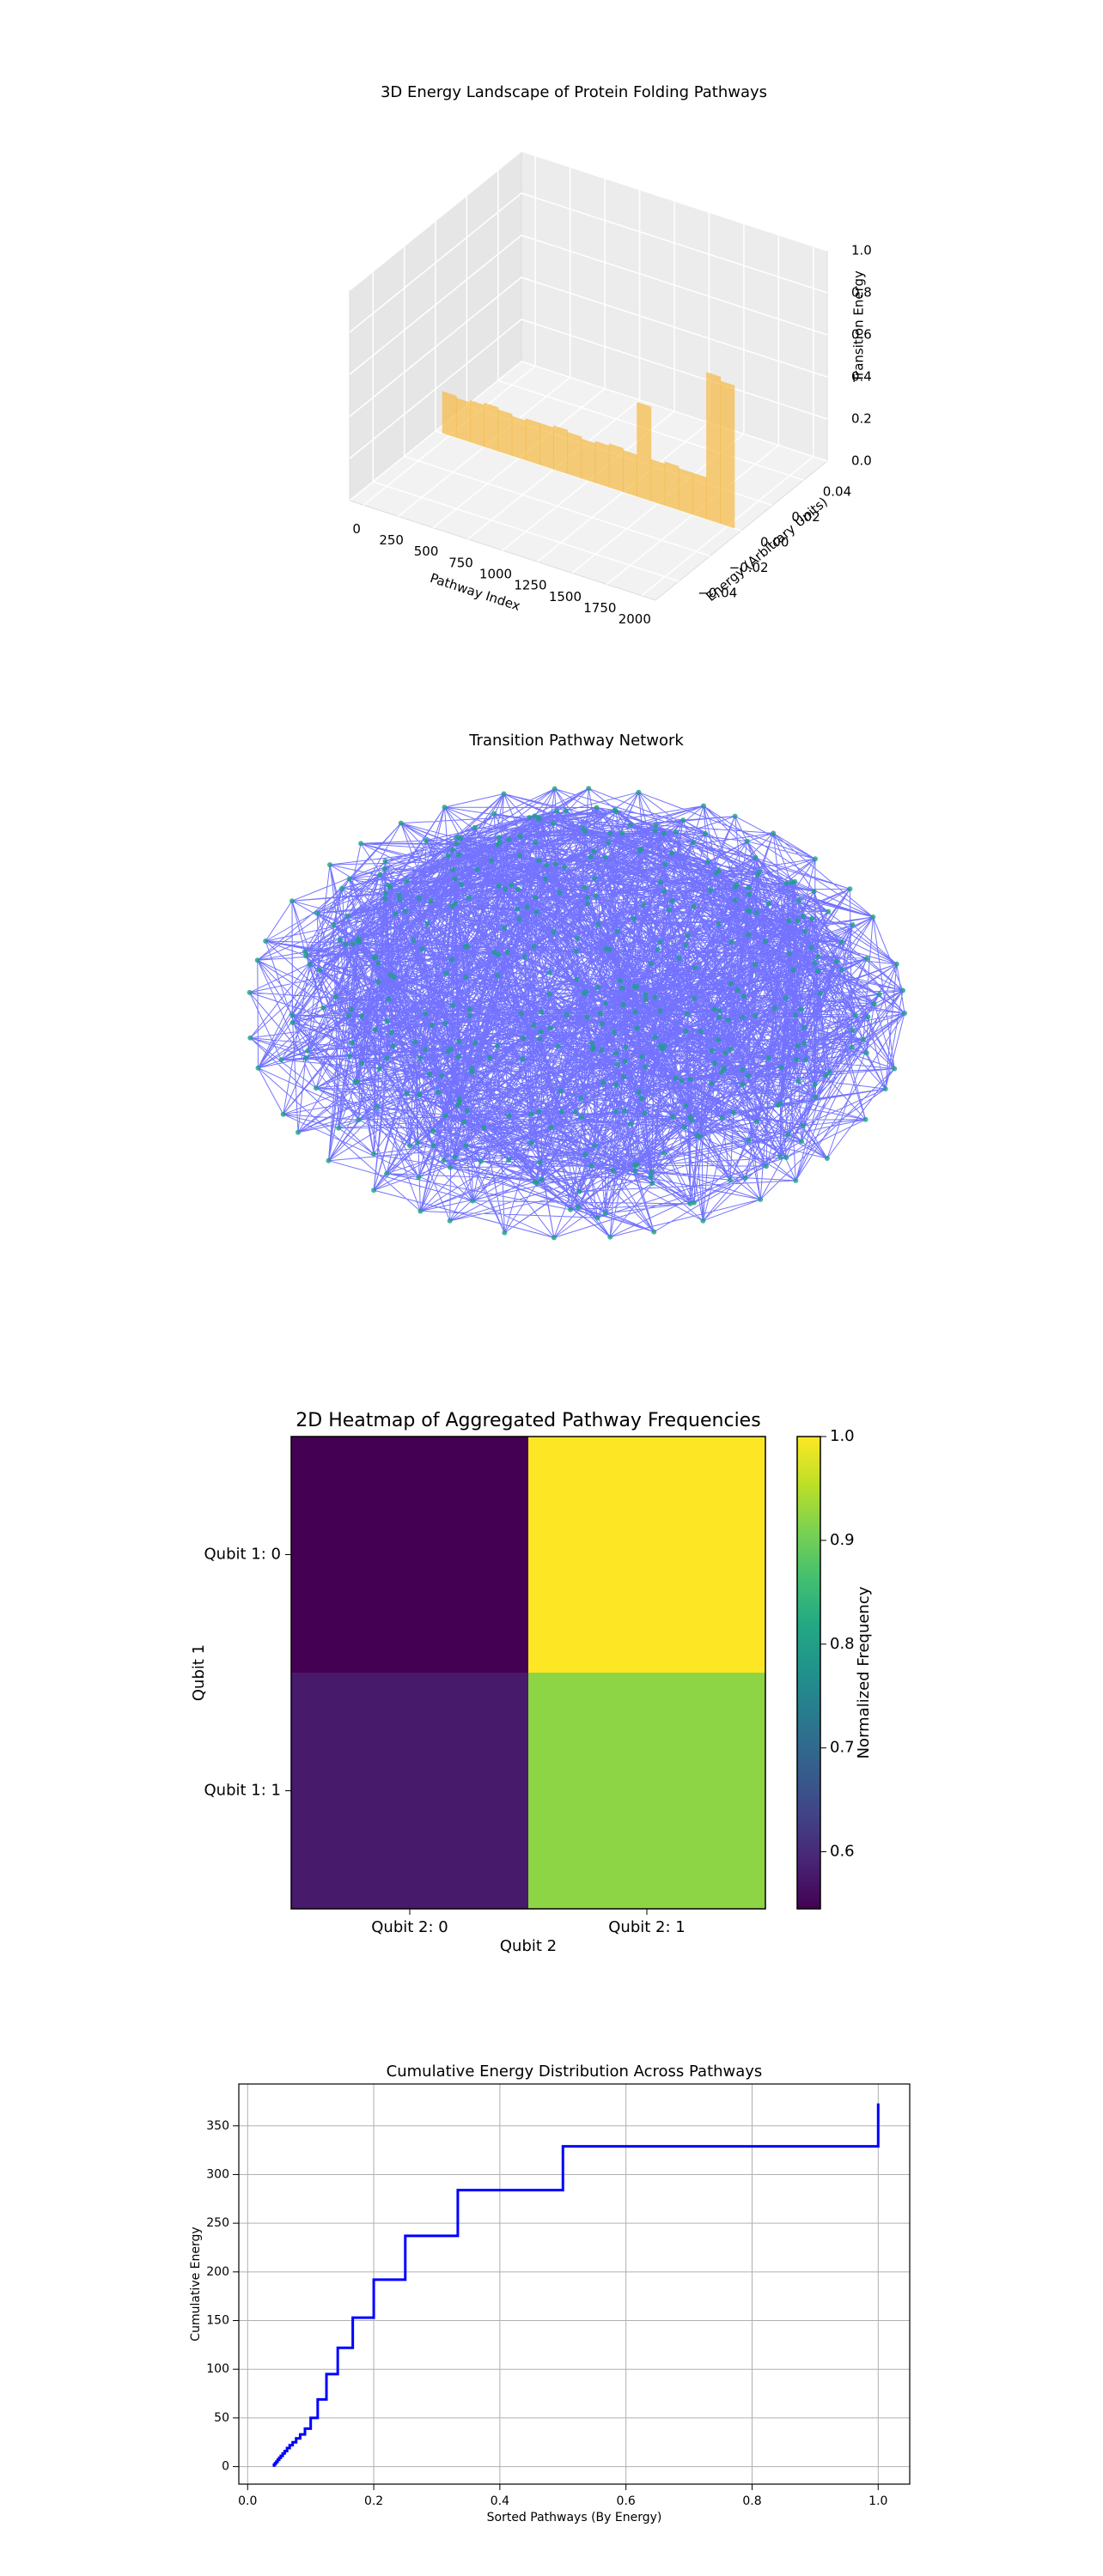 This screenshot has width=1103, height=2576. I want to click on x-tick-label: 0.0, so click(247, 2501).